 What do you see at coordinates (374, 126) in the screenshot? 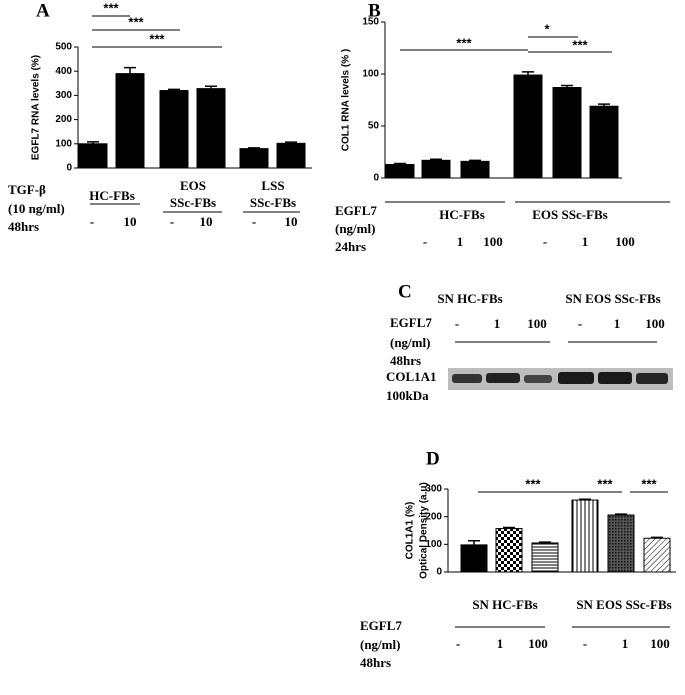
I see `y-tick-label: 50` at bounding box center [374, 126].